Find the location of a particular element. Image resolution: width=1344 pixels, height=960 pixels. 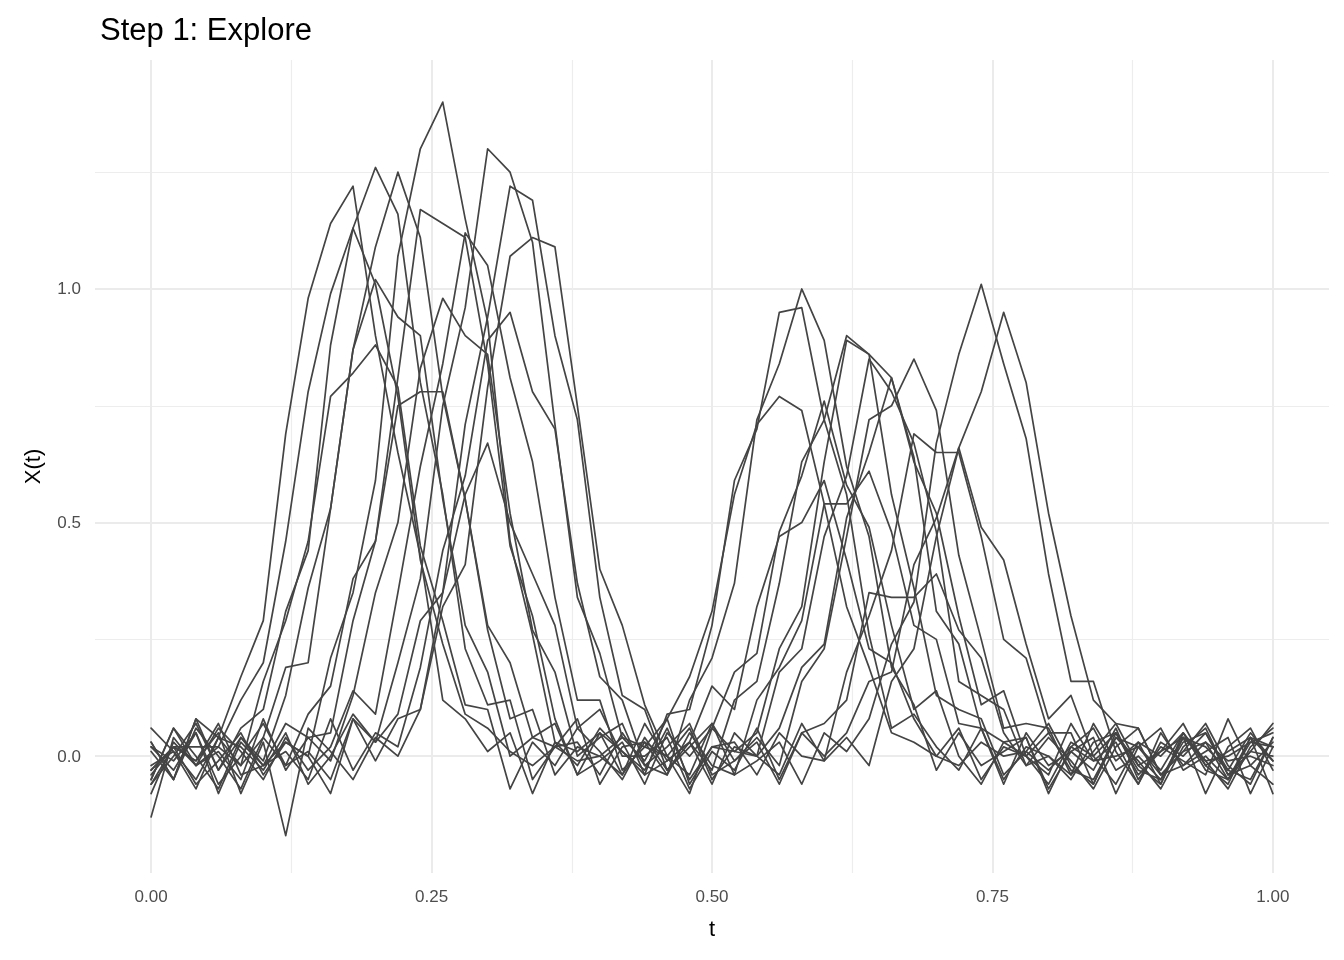

y-tick-label: 0.0 is located at coordinates (69, 756).